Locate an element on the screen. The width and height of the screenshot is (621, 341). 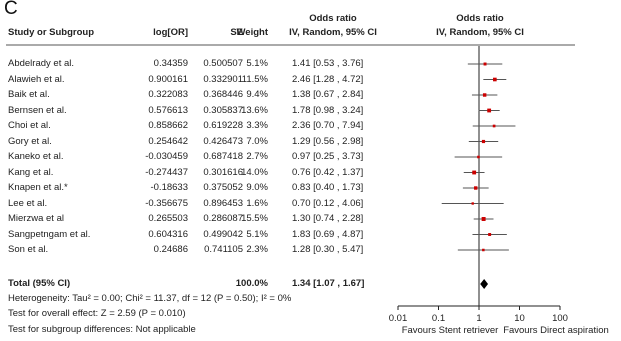
header-study: Study or Subgroup is located at coordinates (51, 32).